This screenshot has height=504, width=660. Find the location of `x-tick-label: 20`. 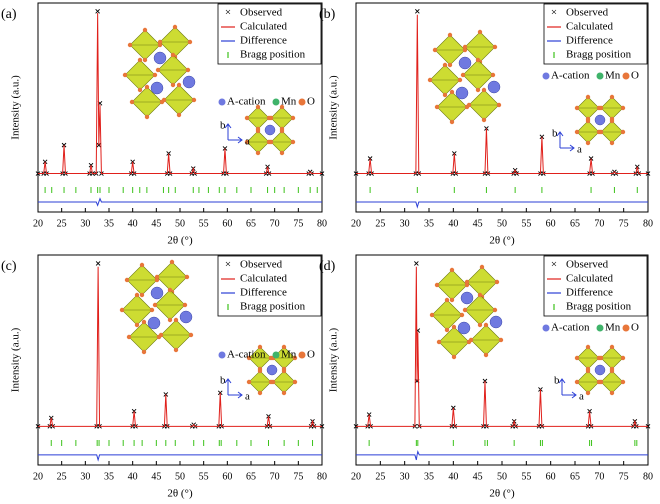

x-tick-label: 20 is located at coordinates (356, 476).